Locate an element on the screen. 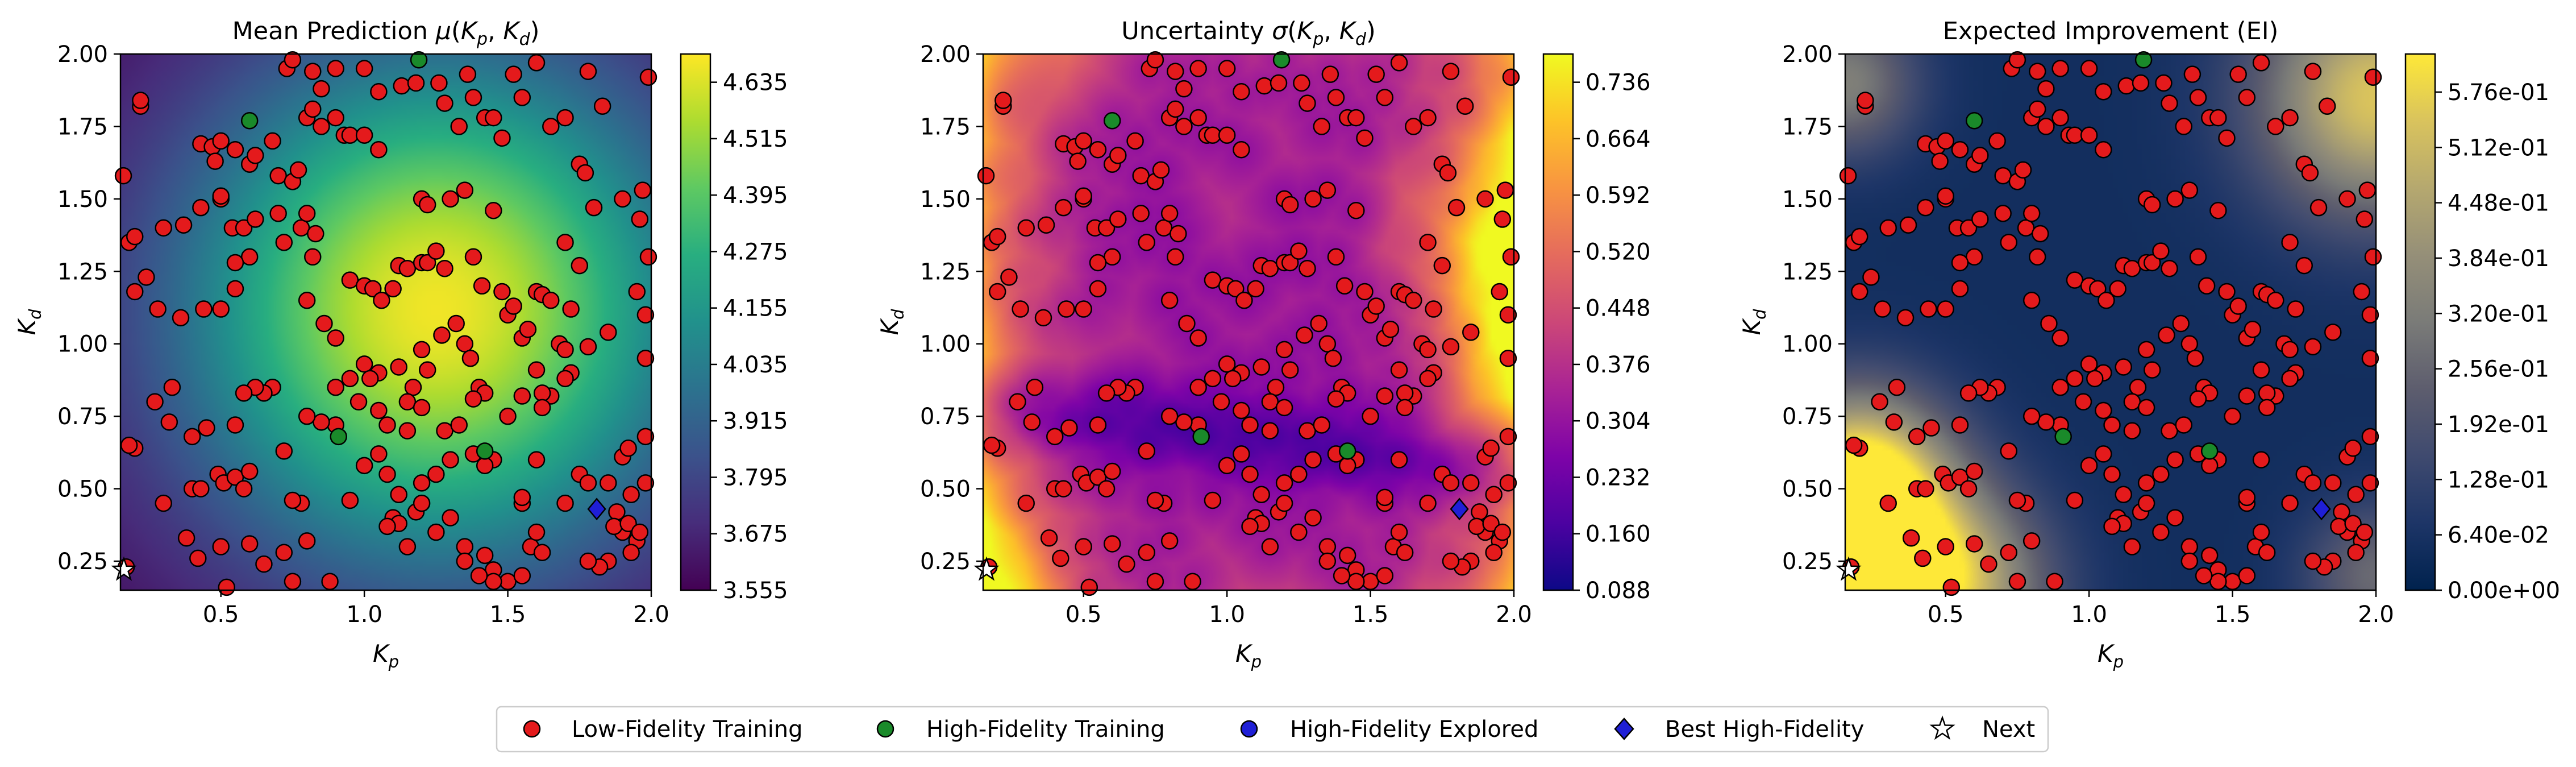  colorbar-tick-label: 0.736 is located at coordinates (1618, 83).